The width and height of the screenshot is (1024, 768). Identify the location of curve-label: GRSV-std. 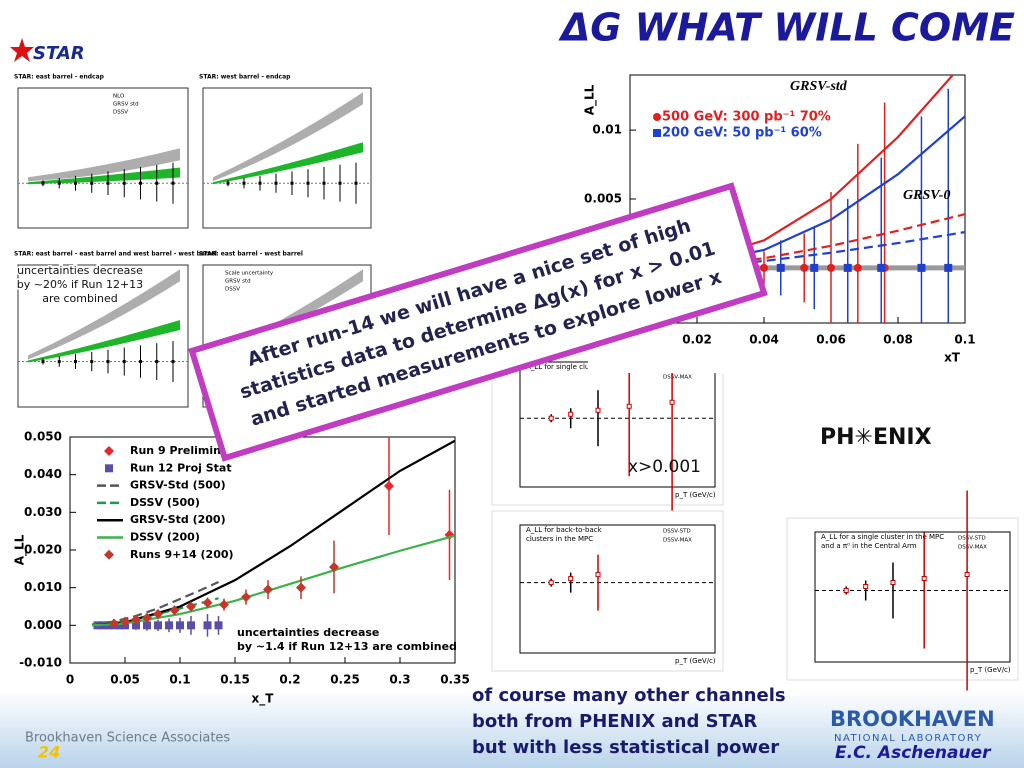
(819, 86).